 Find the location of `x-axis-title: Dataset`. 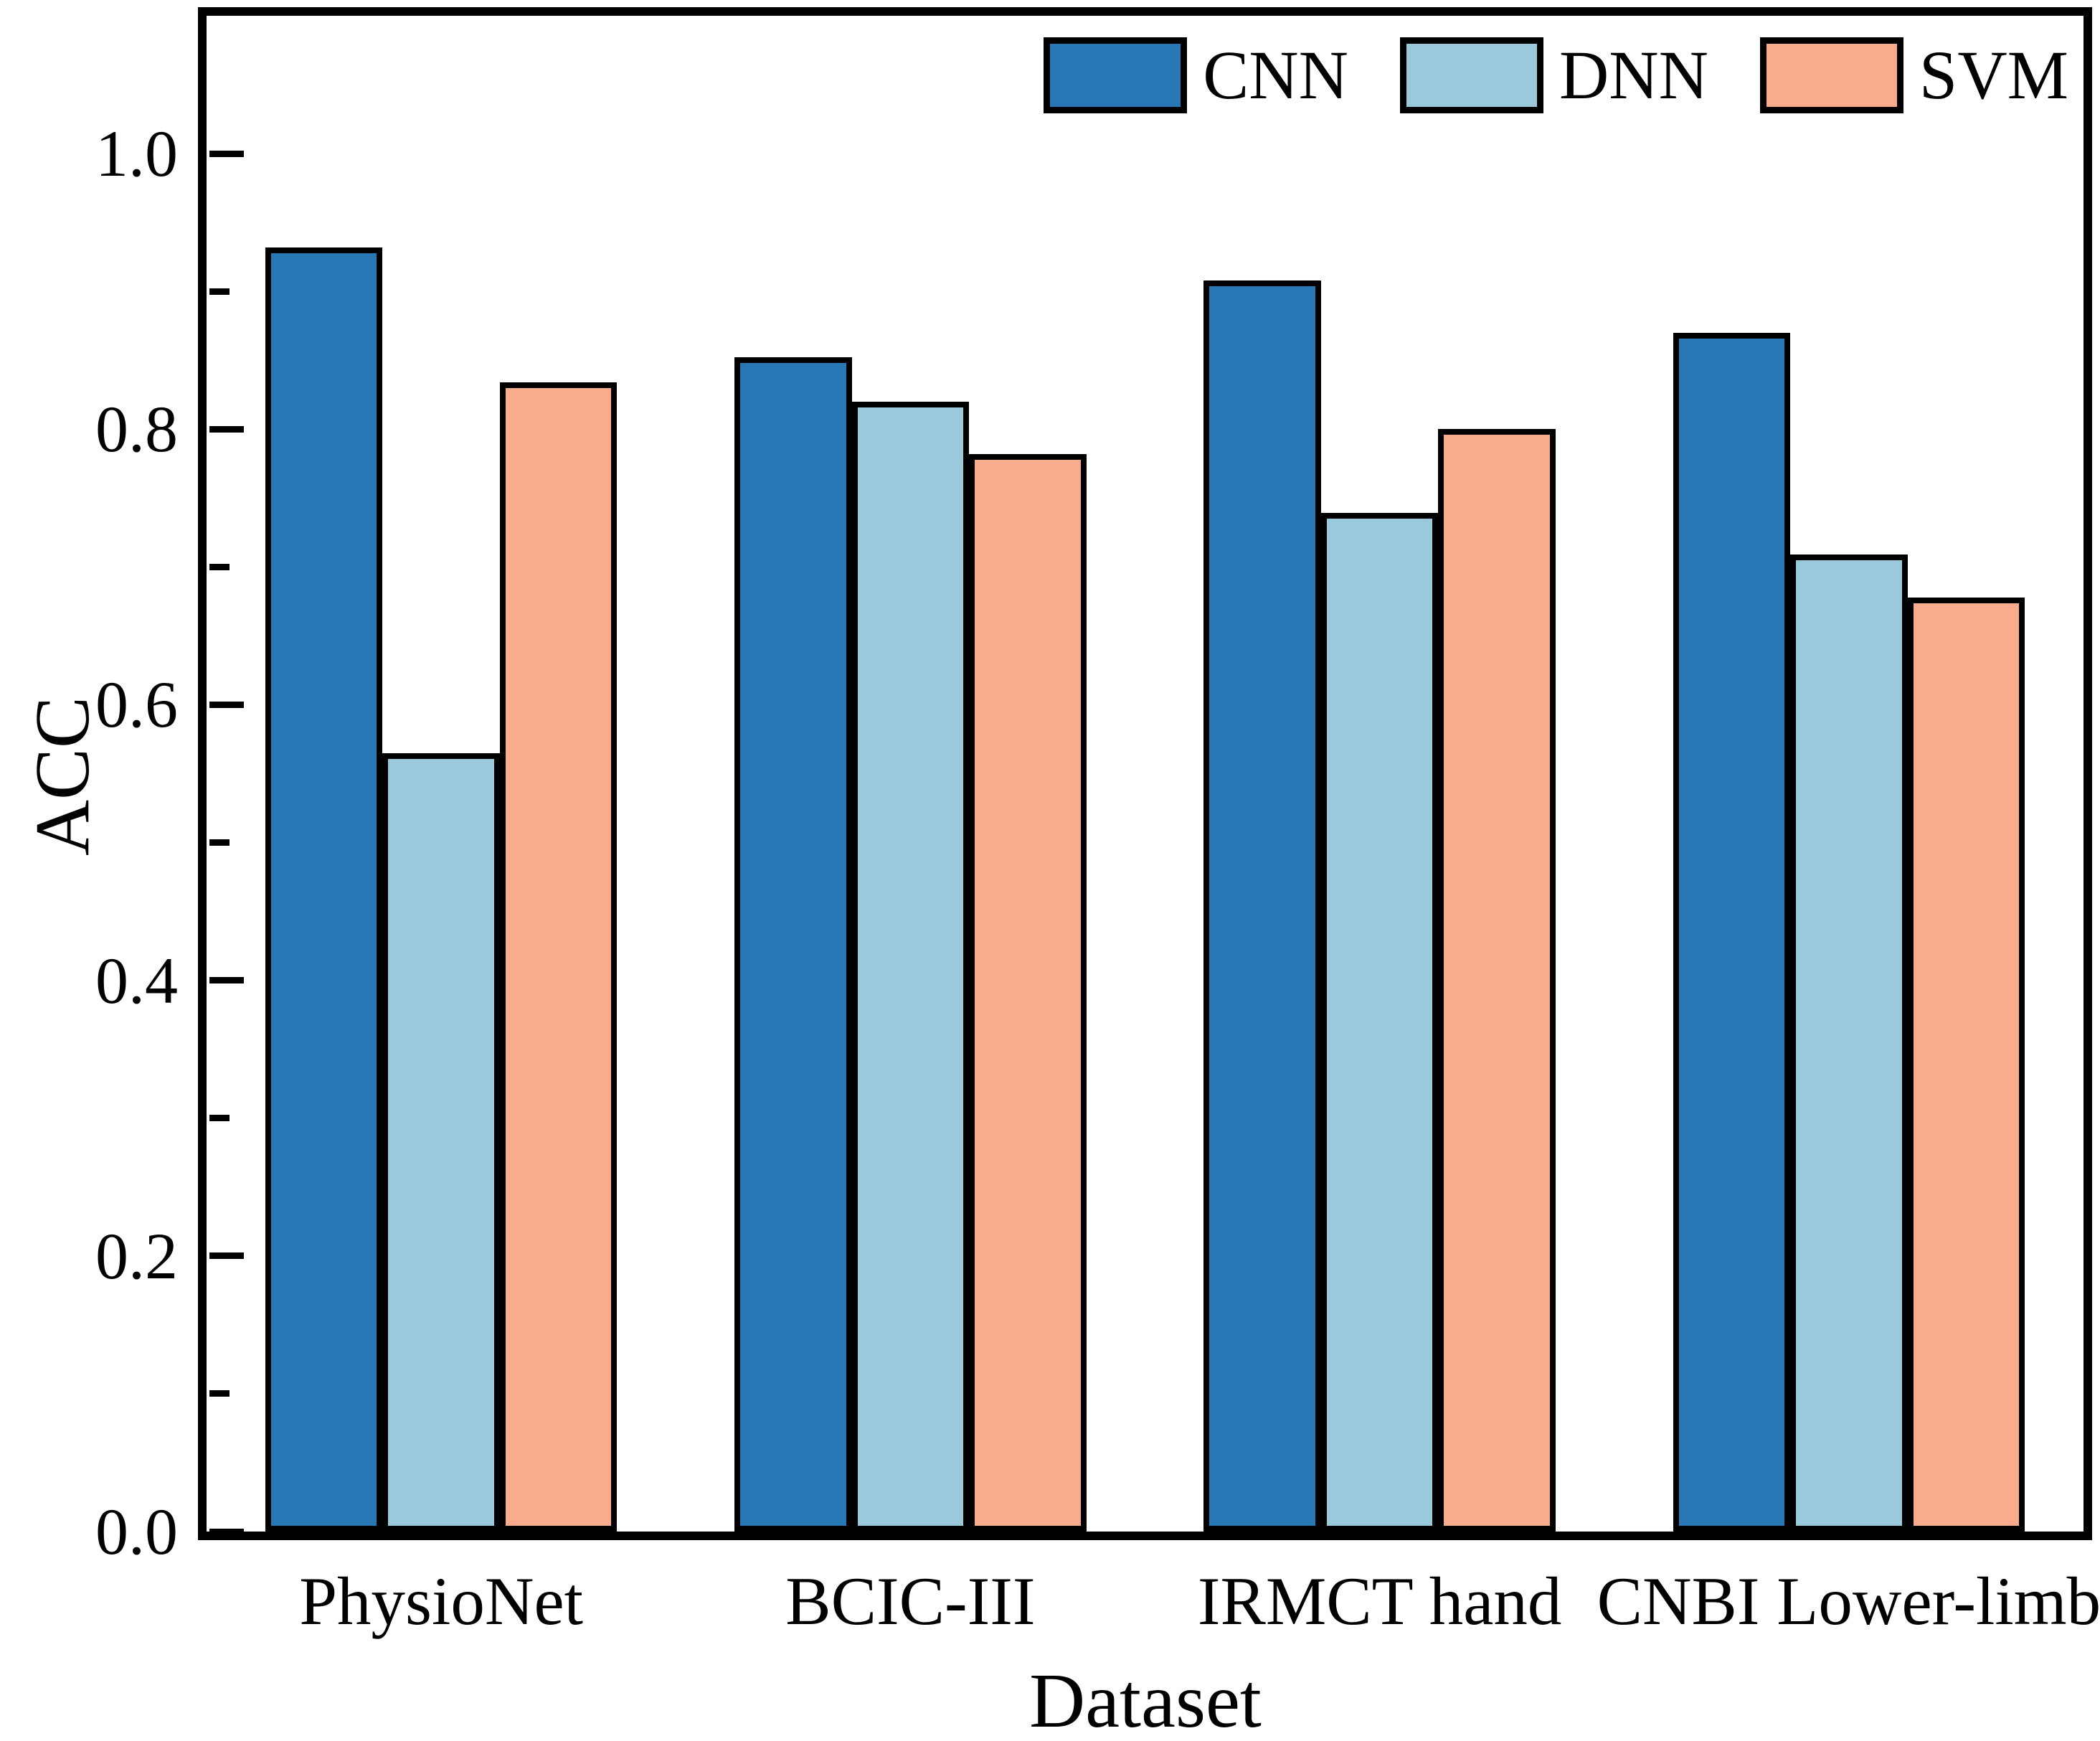

x-axis-title: Dataset is located at coordinates (1145, 1700).